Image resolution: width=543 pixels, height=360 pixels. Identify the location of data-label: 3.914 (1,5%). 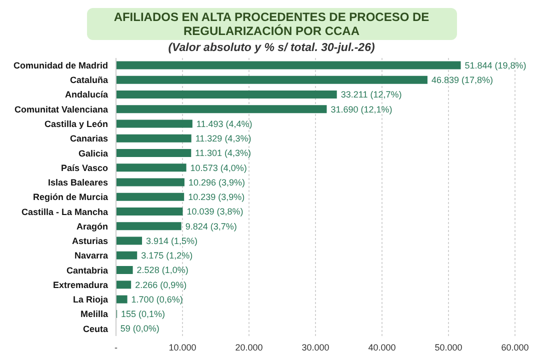
(172, 241).